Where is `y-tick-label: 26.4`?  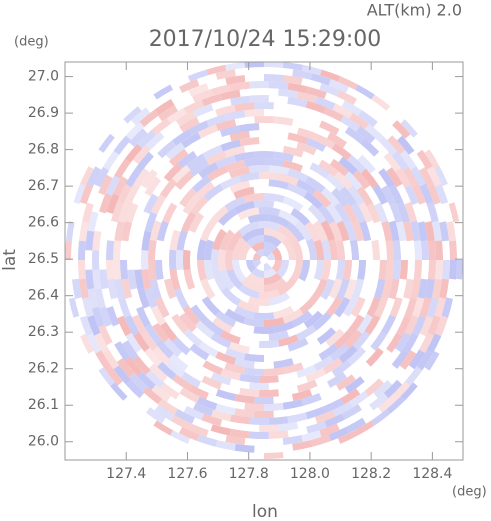
y-tick-label: 26.4 is located at coordinates (43, 296).